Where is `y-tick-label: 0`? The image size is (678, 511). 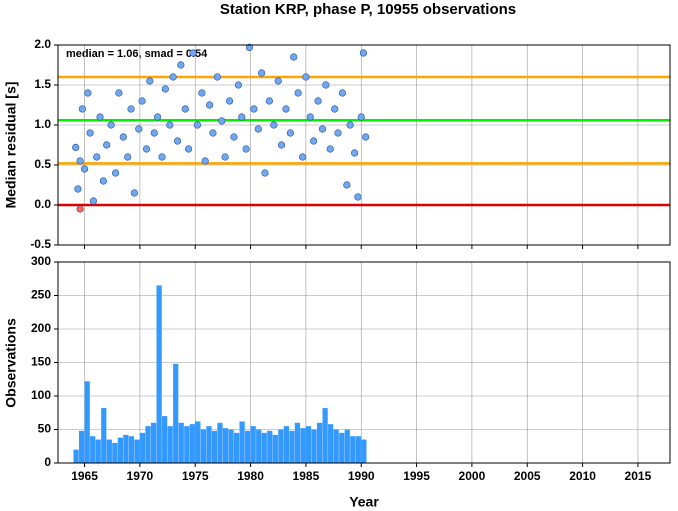 y-tick-label: 0 is located at coordinates (47, 462).